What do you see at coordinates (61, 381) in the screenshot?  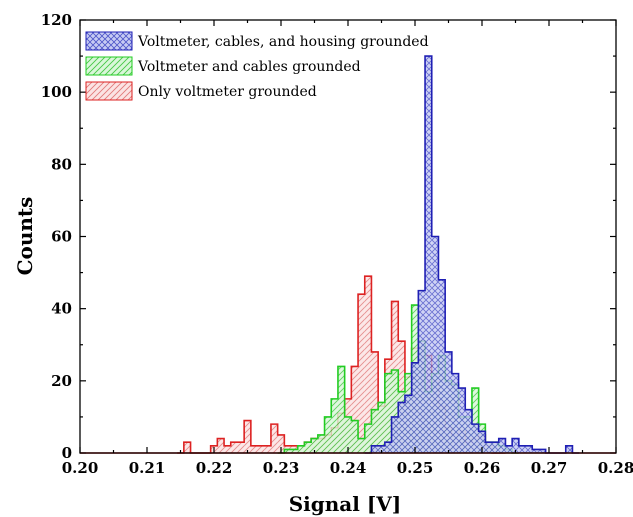 I see `y-tick-label: 20` at bounding box center [61, 381].